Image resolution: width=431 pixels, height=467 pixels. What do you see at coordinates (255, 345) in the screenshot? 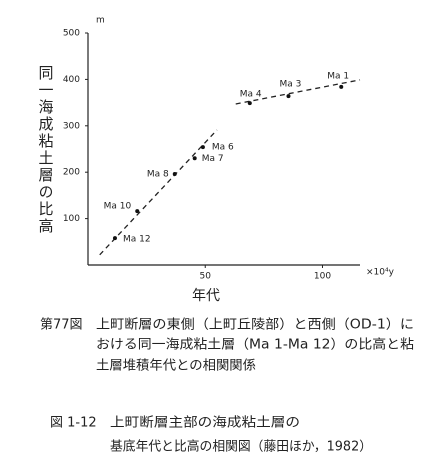
I see `caption-line: おける同一海成粘土層（Ma 1-Ma 12）の比高と粘` at bounding box center [255, 345].